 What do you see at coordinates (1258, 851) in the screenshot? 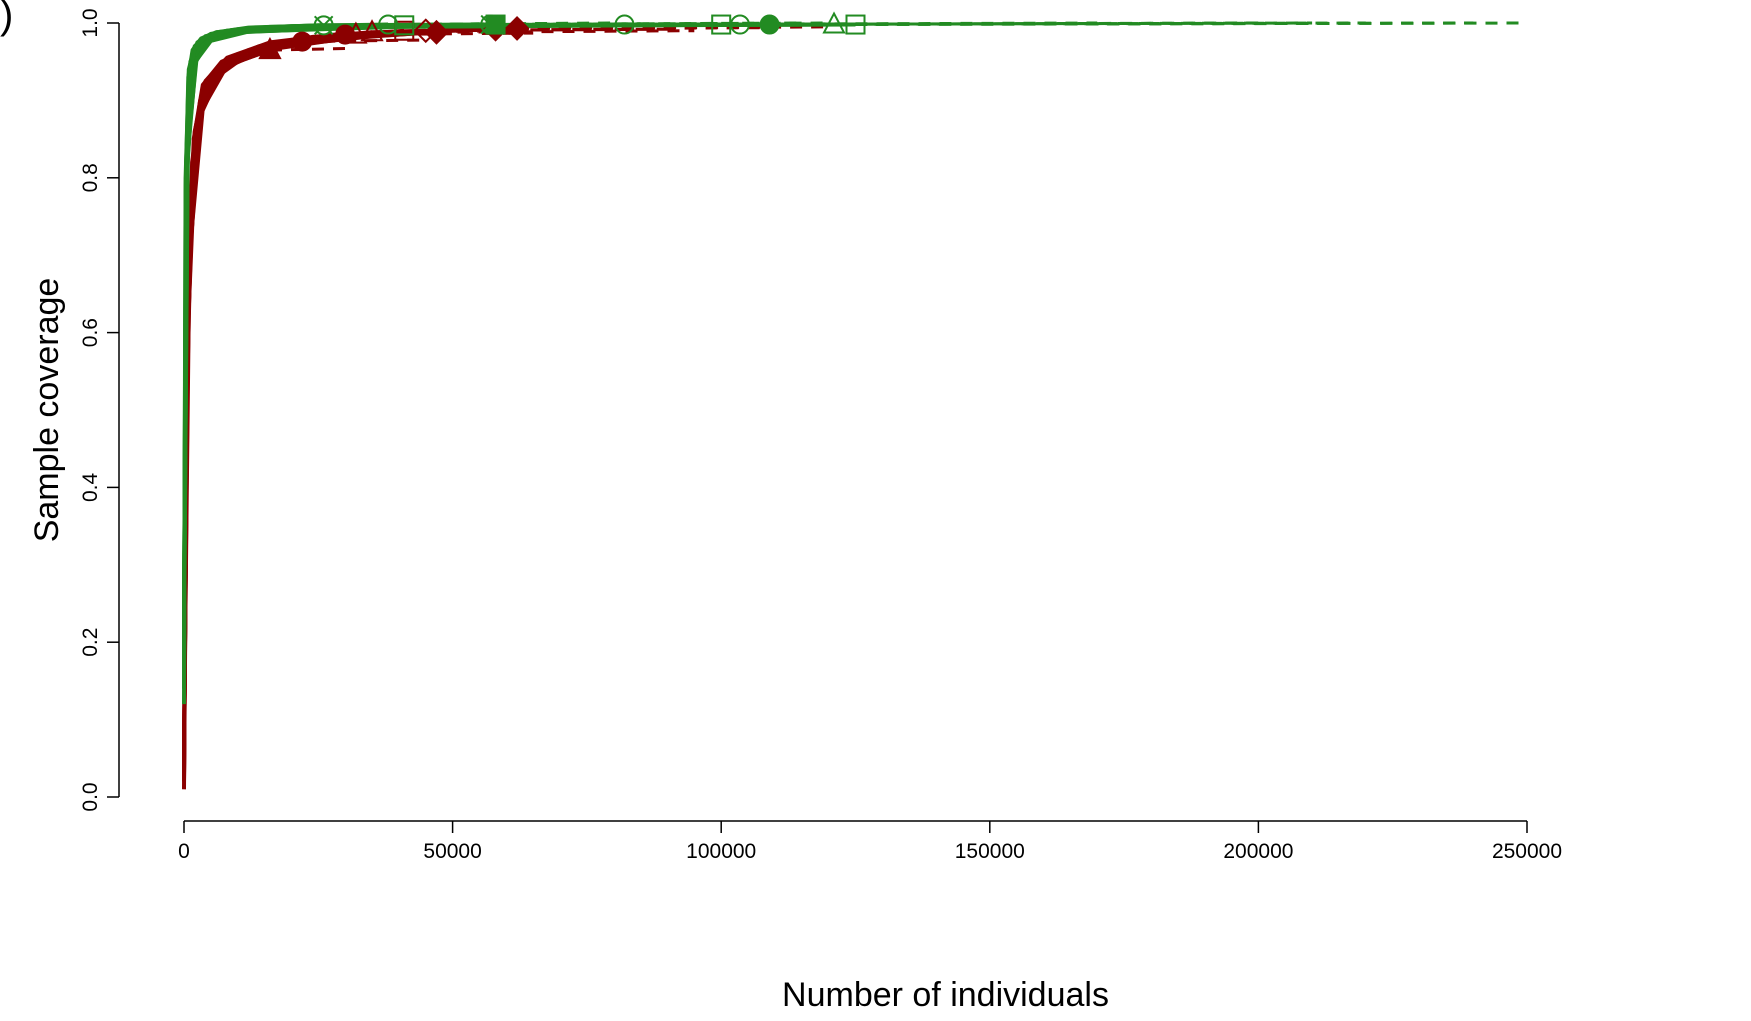
I see `x-tick-label: 200000` at bounding box center [1258, 851].